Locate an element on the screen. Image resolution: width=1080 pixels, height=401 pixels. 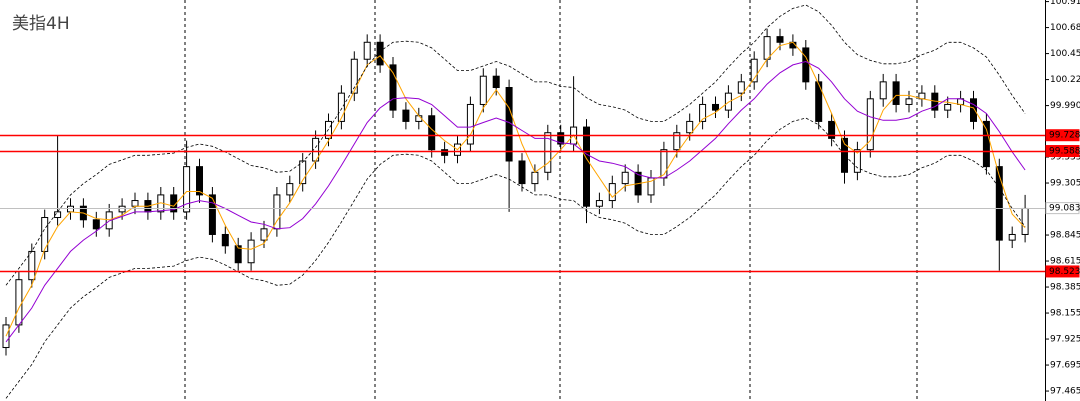
level-label: 99.728 is located at coordinates (1064, 136).